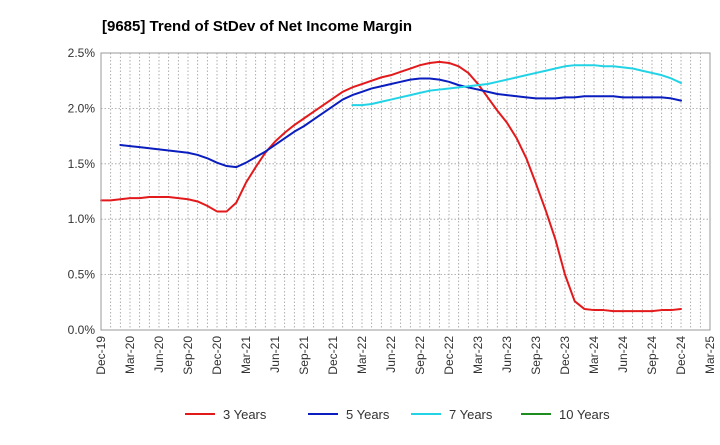 This screenshot has width=720, height=445. I want to click on x-tick-label: Dec-24, so click(681, 355).